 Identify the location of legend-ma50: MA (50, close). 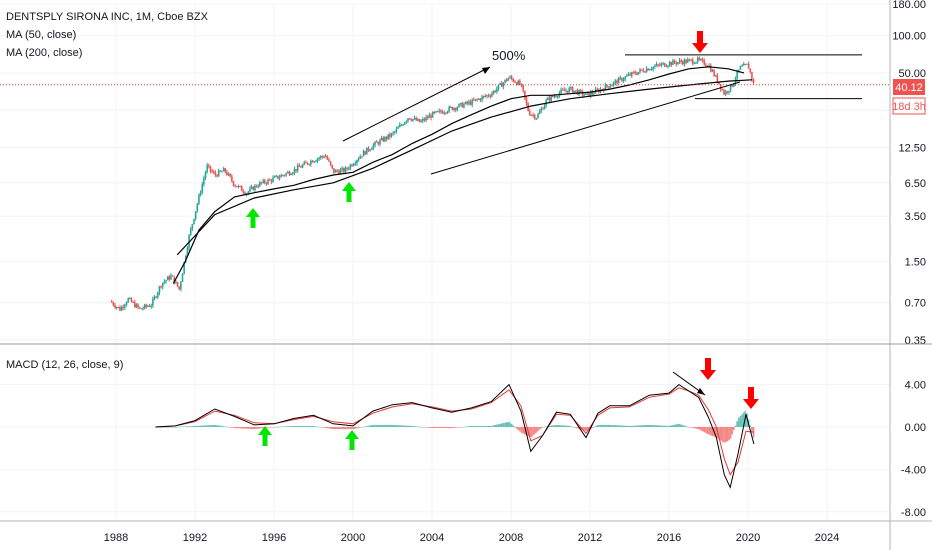
(41, 35).